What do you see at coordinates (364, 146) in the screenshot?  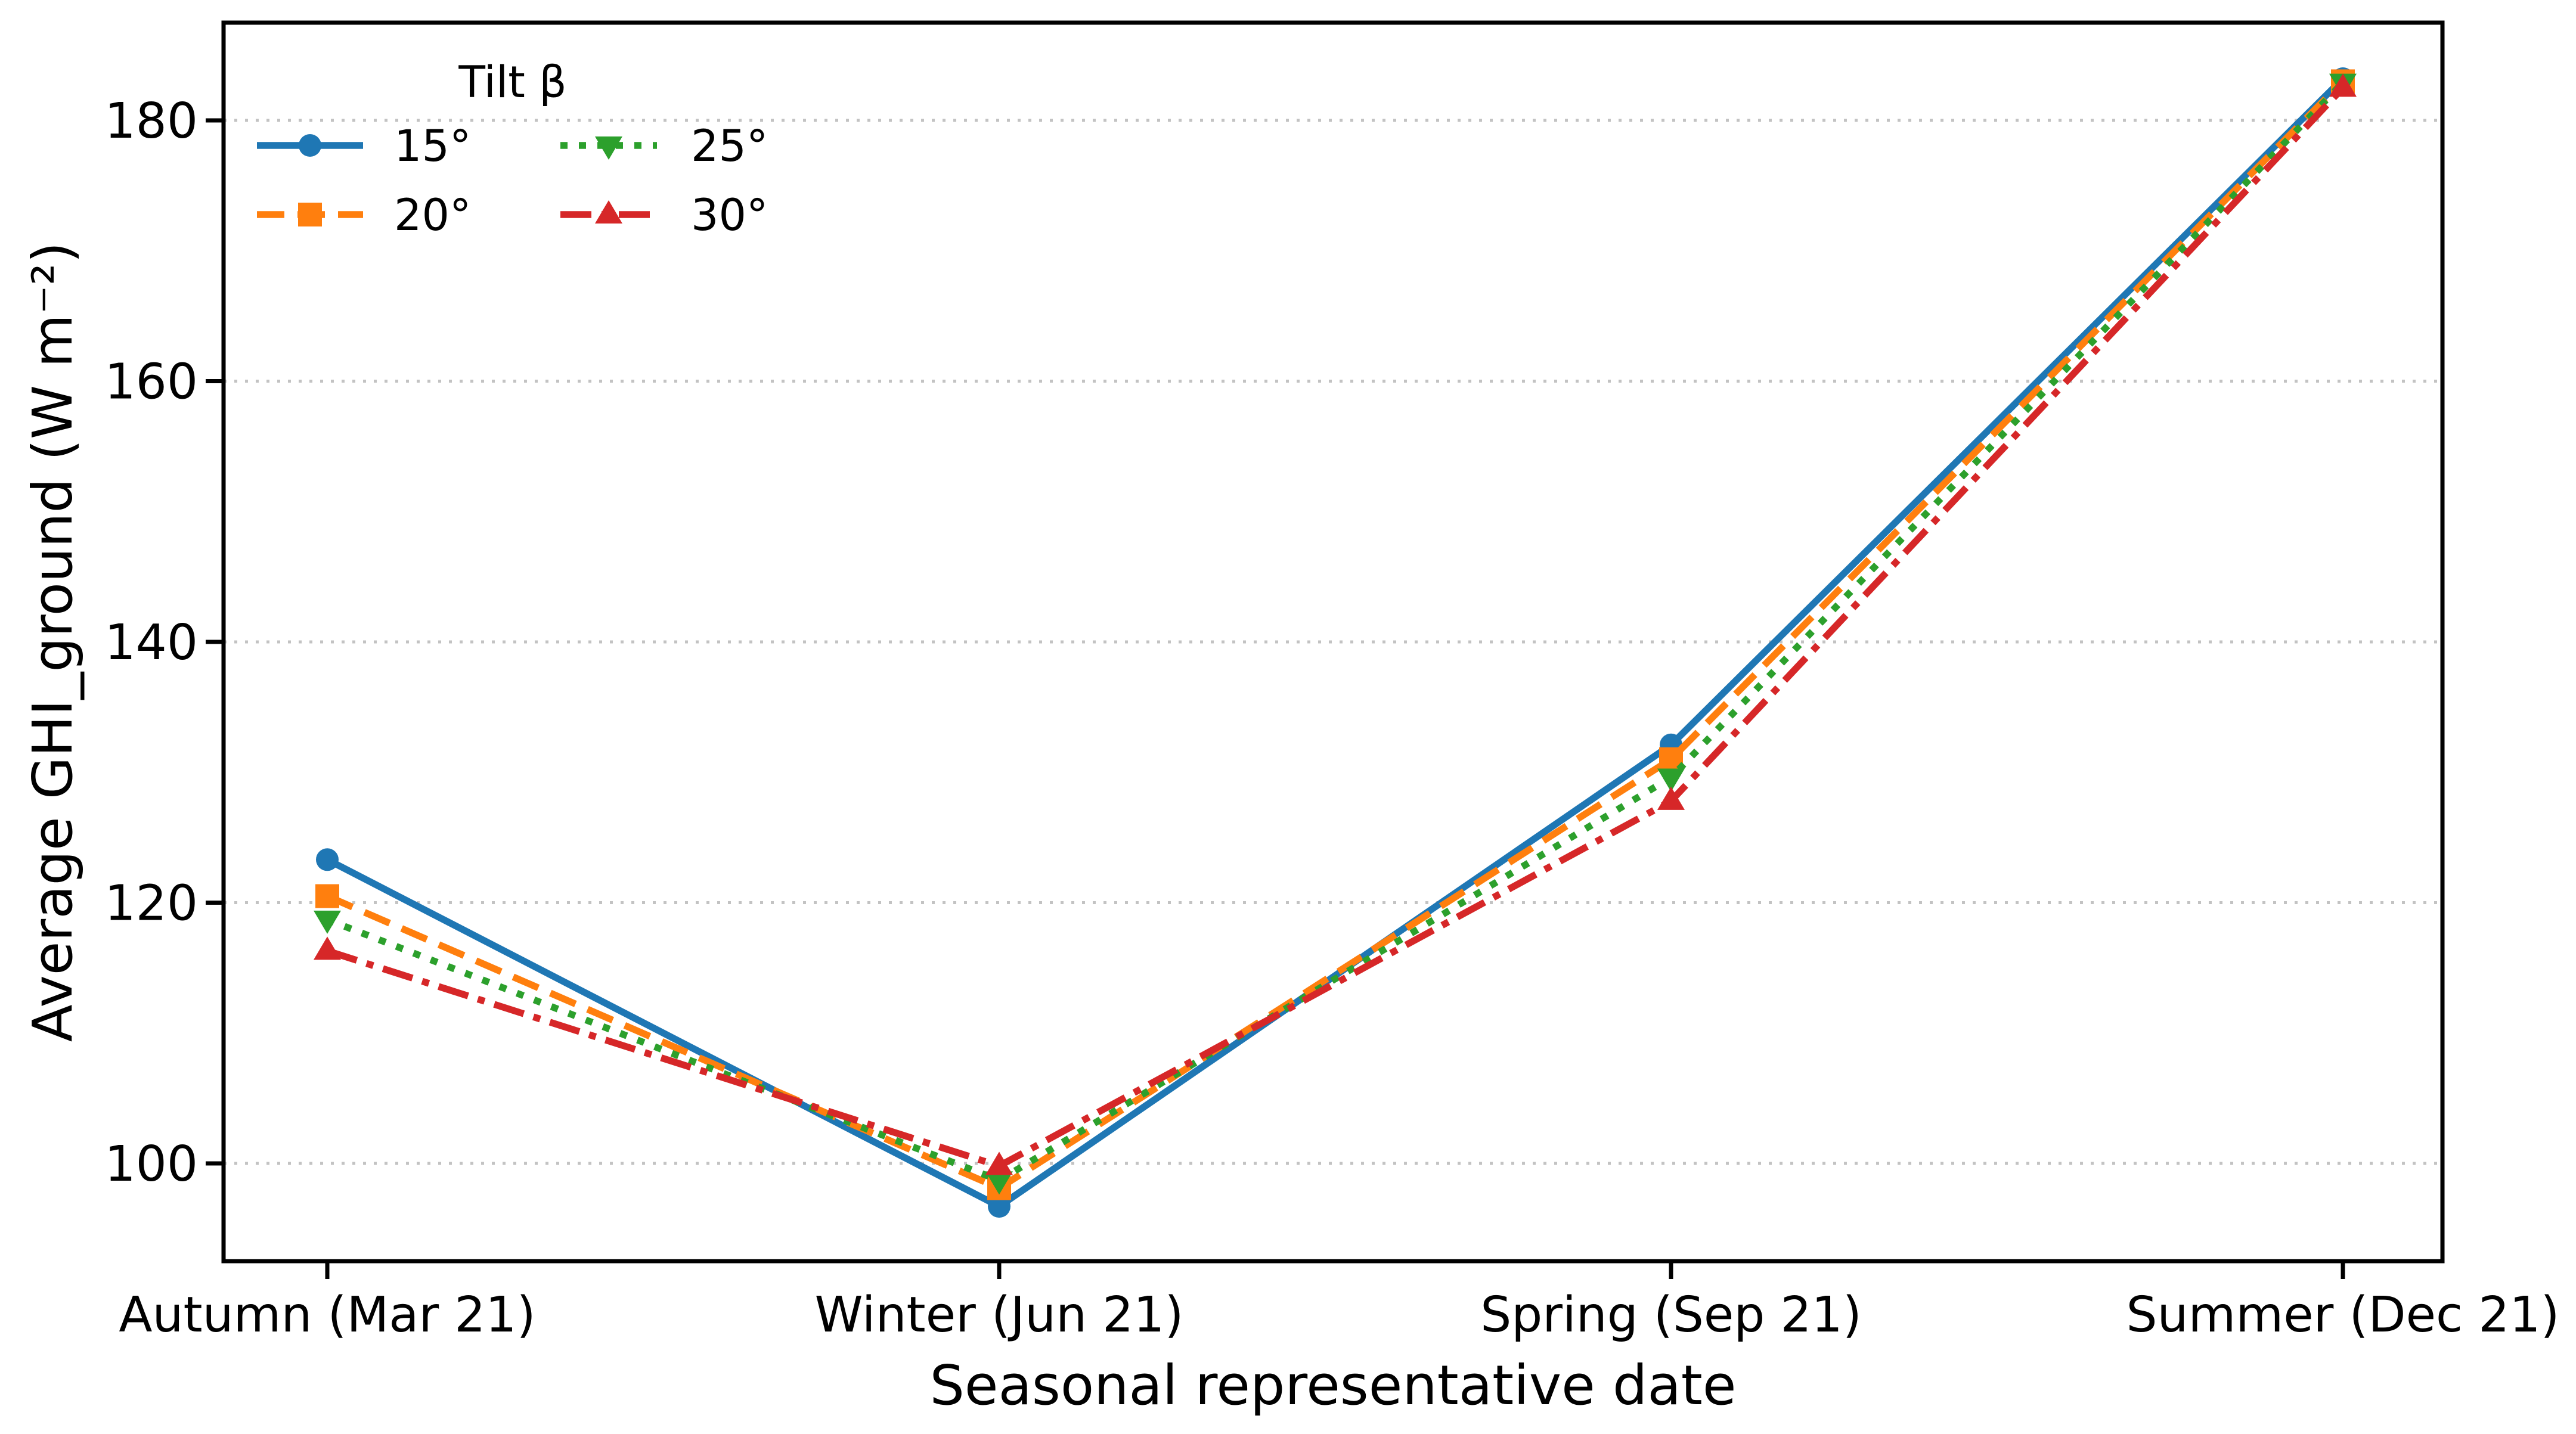 I see `legend-entry-15°: 15°` at bounding box center [364, 146].